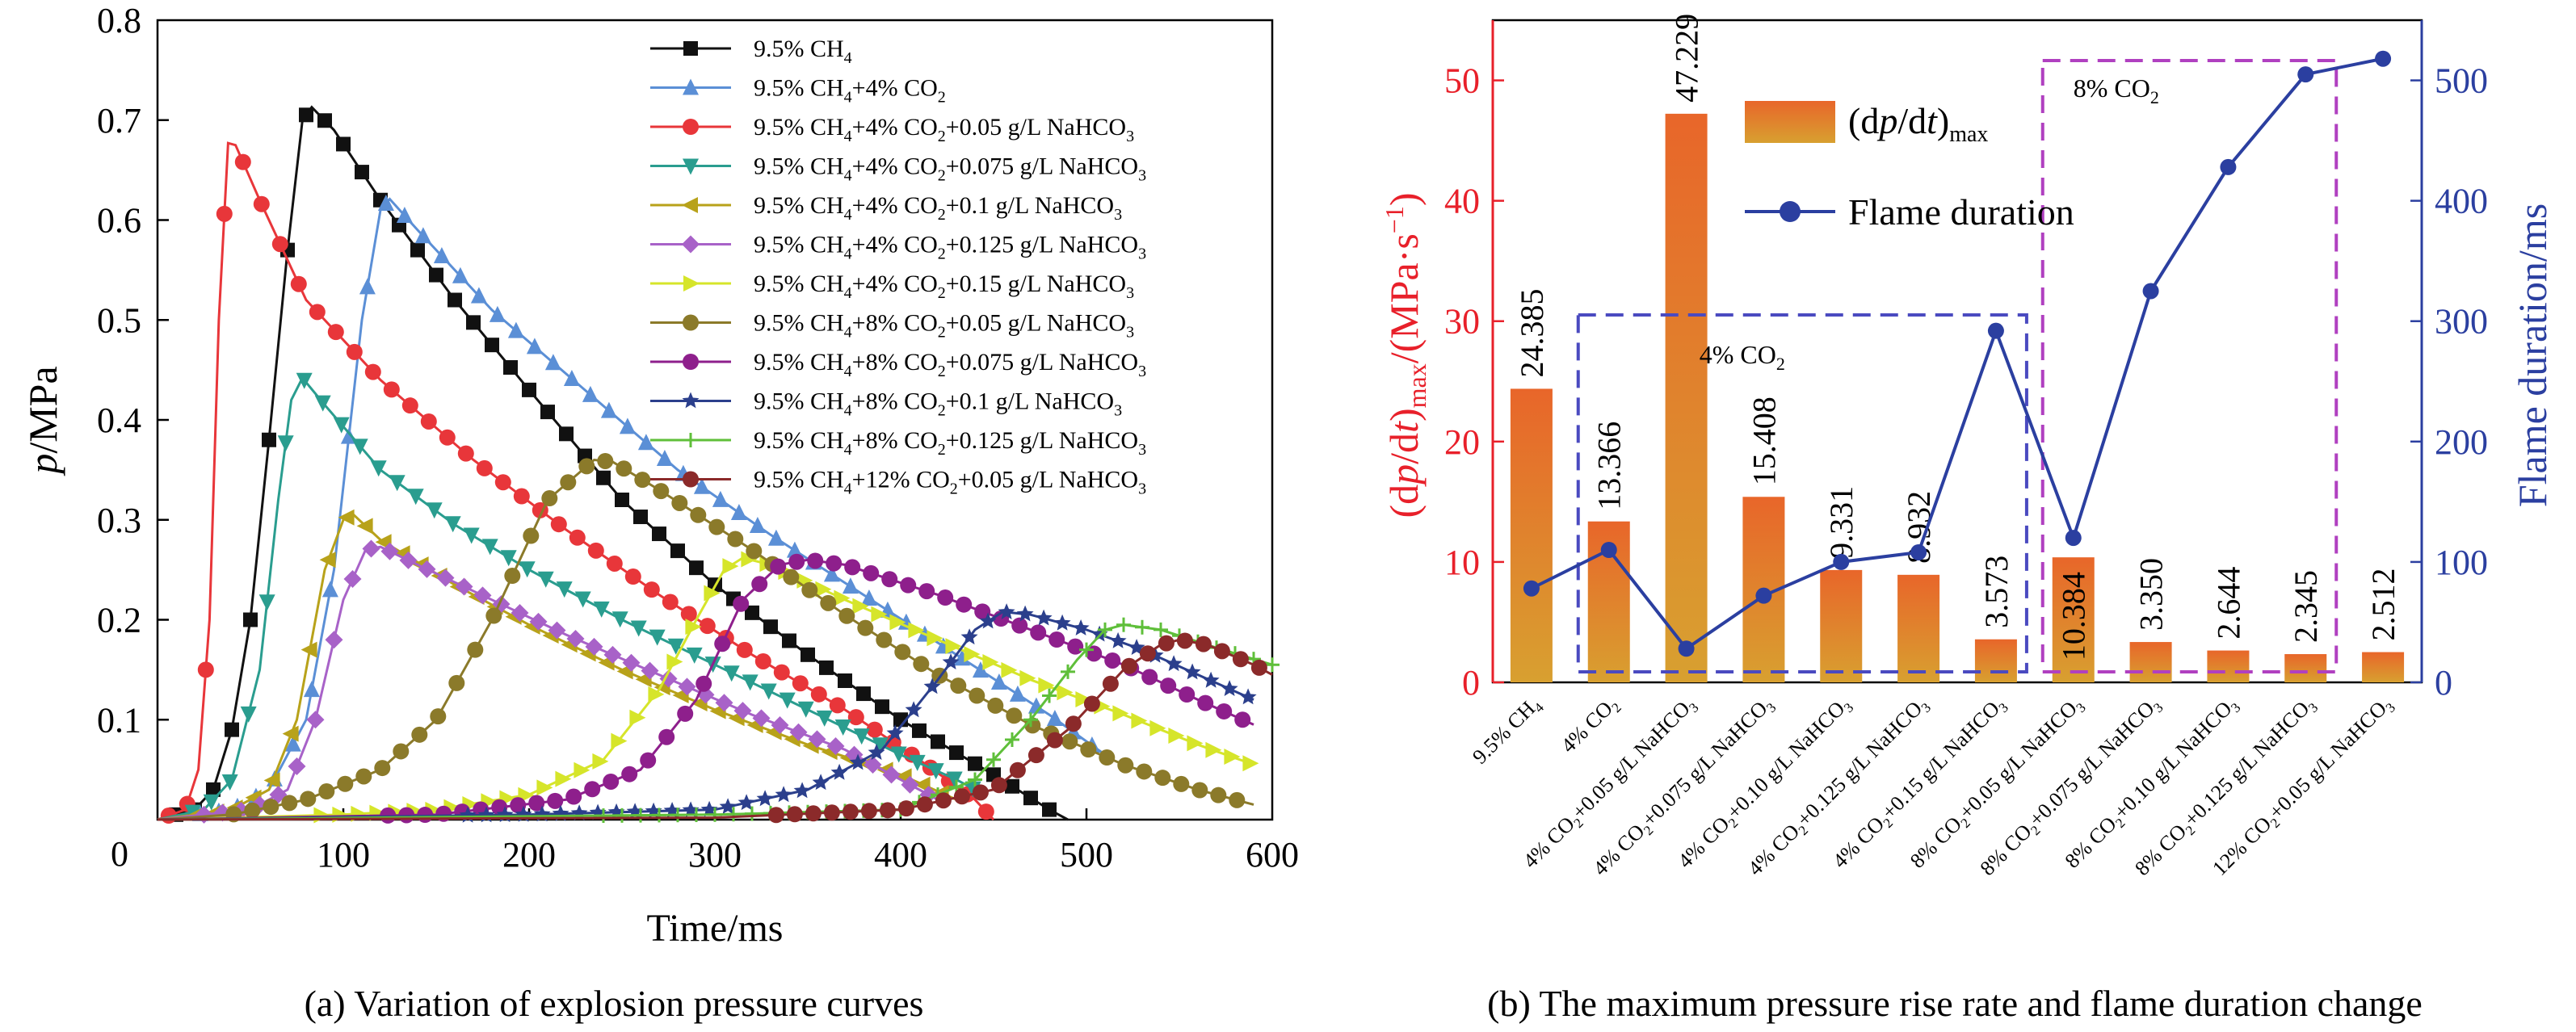 Image resolution: width=2576 pixels, height=1032 pixels. Describe the element at coordinates (1918, 123) in the screenshot. I see `legend-bar-label: (dp/dt)max` at that location.